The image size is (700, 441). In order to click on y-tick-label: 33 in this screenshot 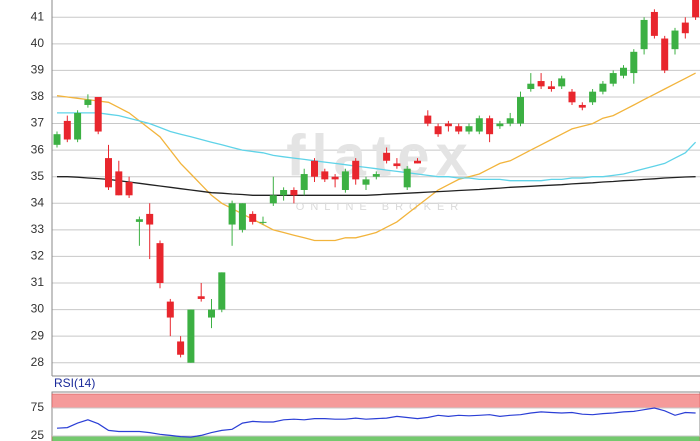, I will do `click(38, 229)`.